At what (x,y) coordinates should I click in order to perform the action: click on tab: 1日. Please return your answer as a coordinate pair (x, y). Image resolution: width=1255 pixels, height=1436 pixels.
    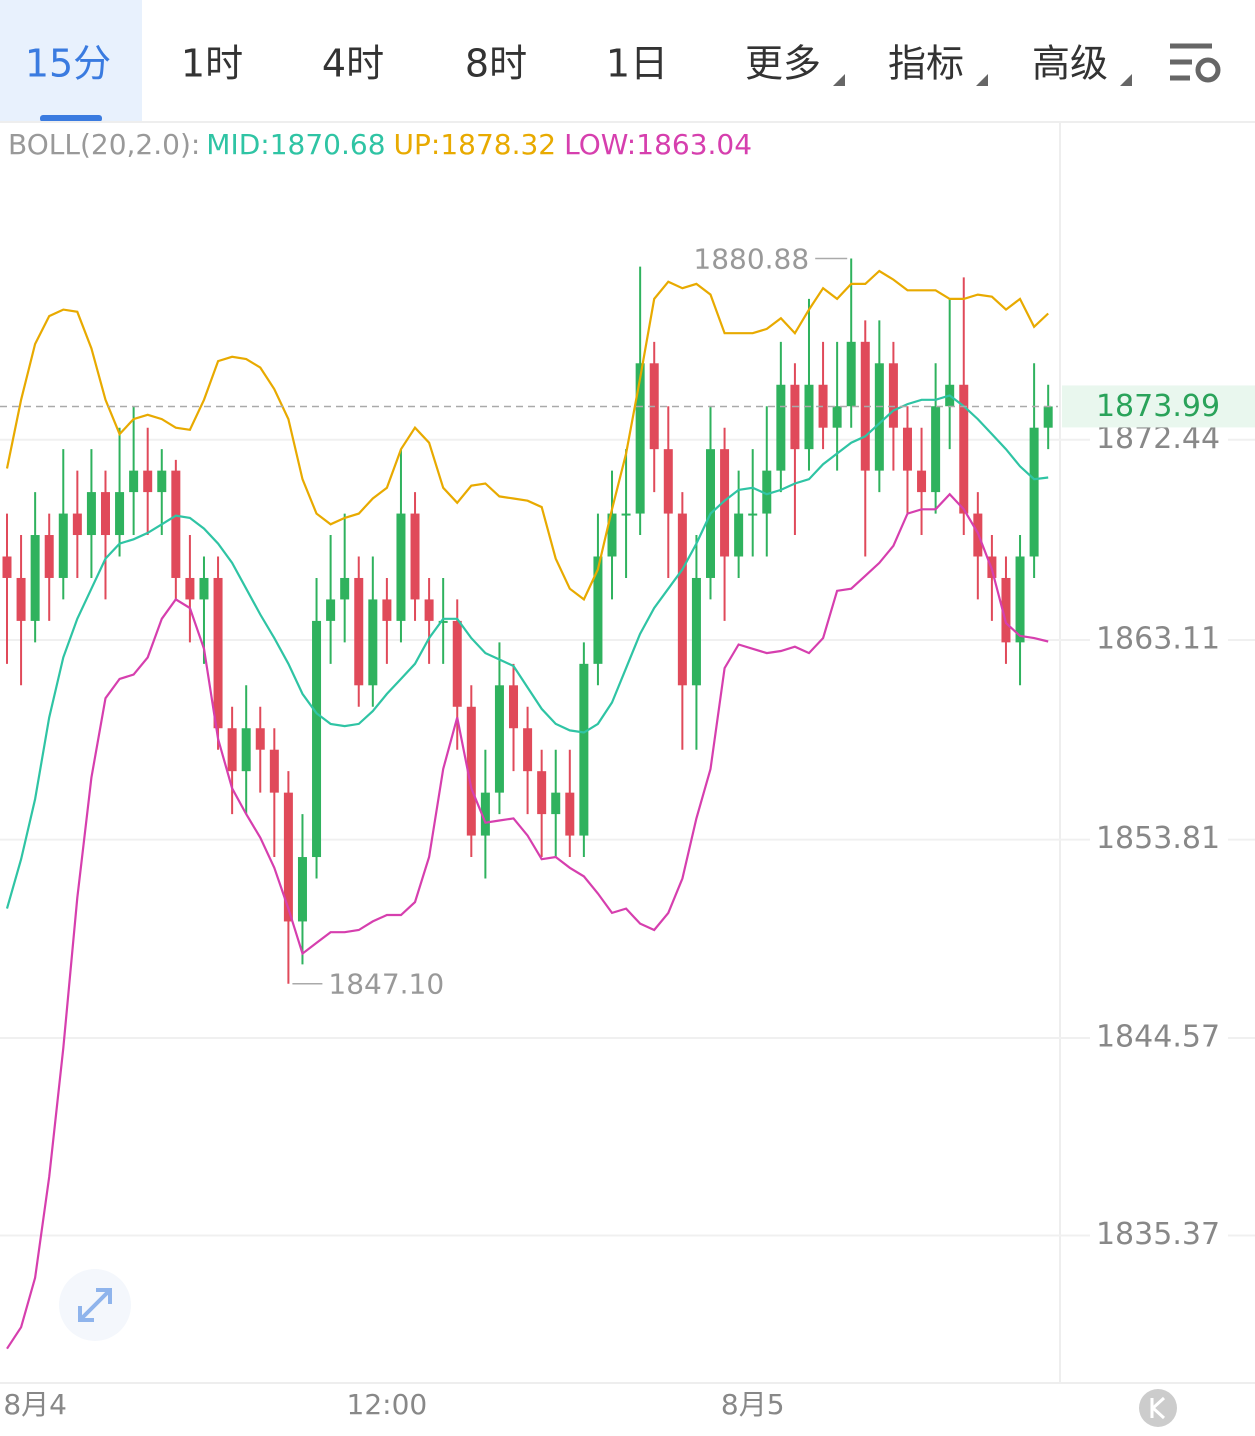
    Looking at the image, I should click on (637, 64).